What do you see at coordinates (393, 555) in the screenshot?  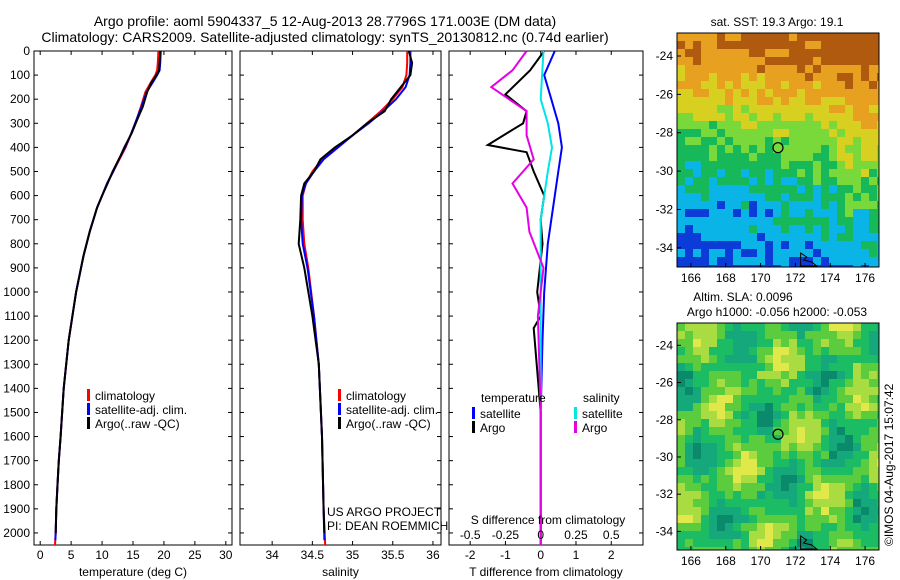 I see `x-tick-label: 35.5` at bounding box center [393, 555].